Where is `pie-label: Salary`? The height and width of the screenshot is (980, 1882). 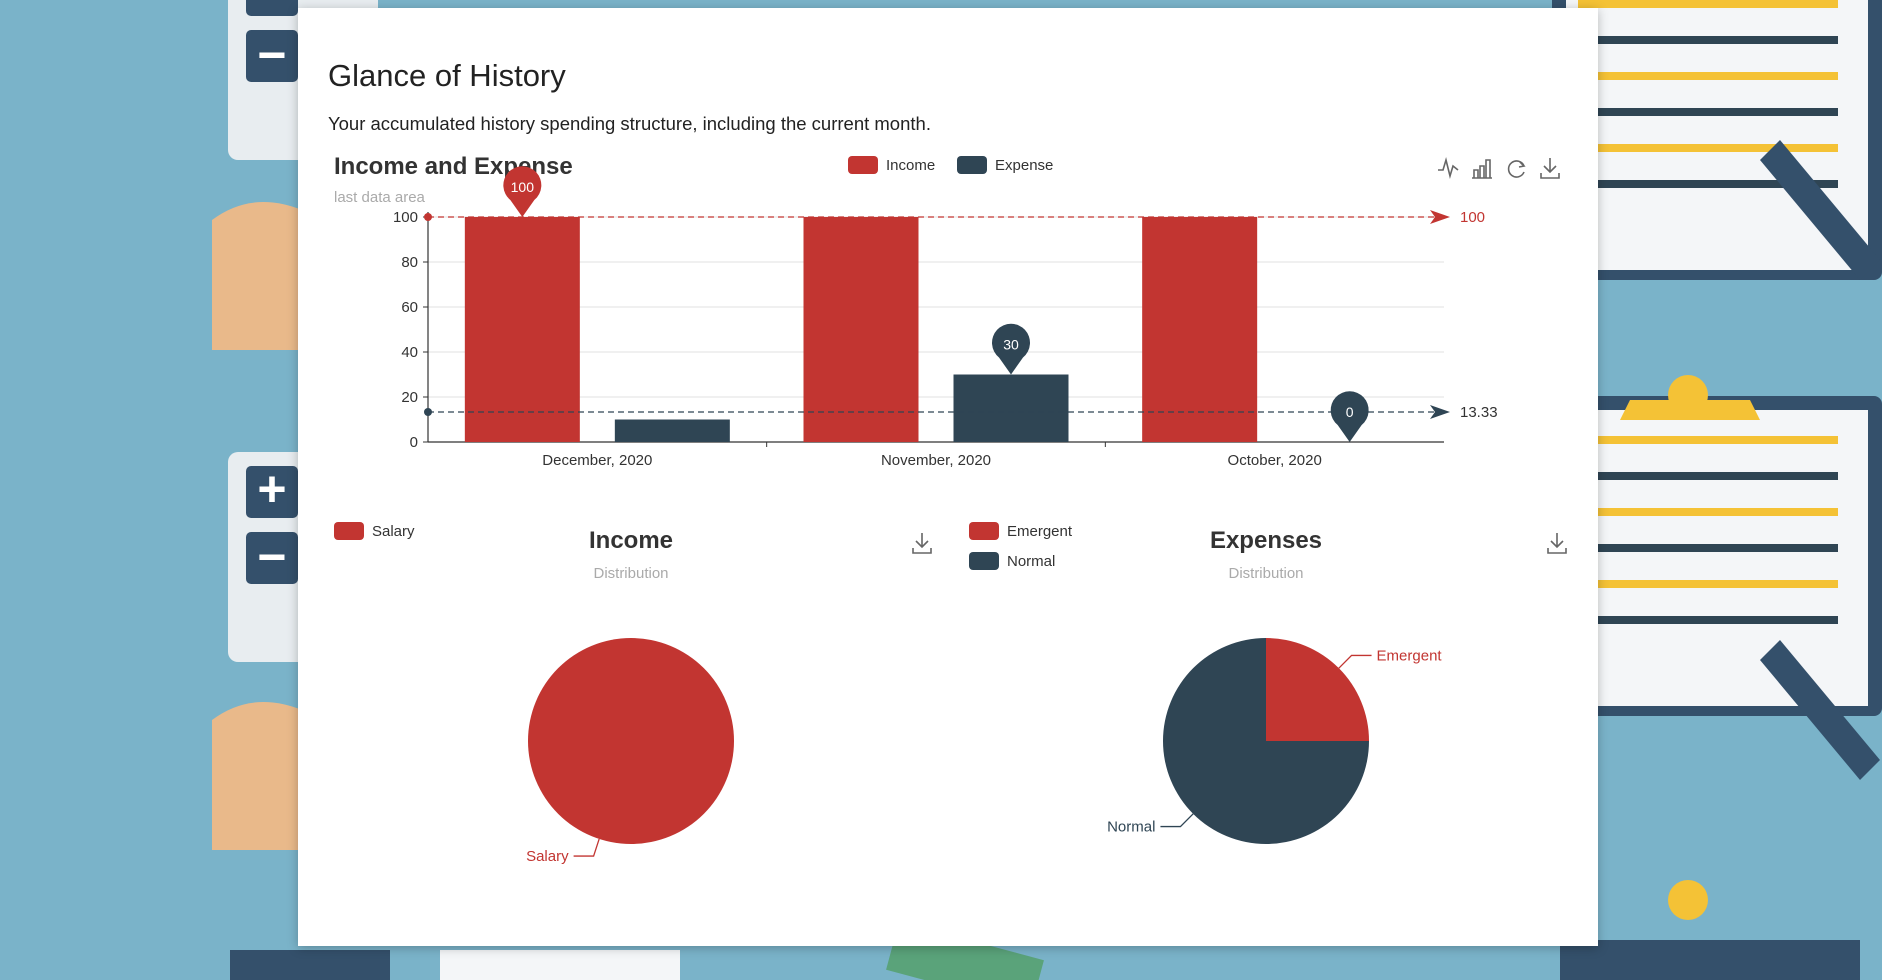 pie-label: Salary is located at coordinates (547, 856).